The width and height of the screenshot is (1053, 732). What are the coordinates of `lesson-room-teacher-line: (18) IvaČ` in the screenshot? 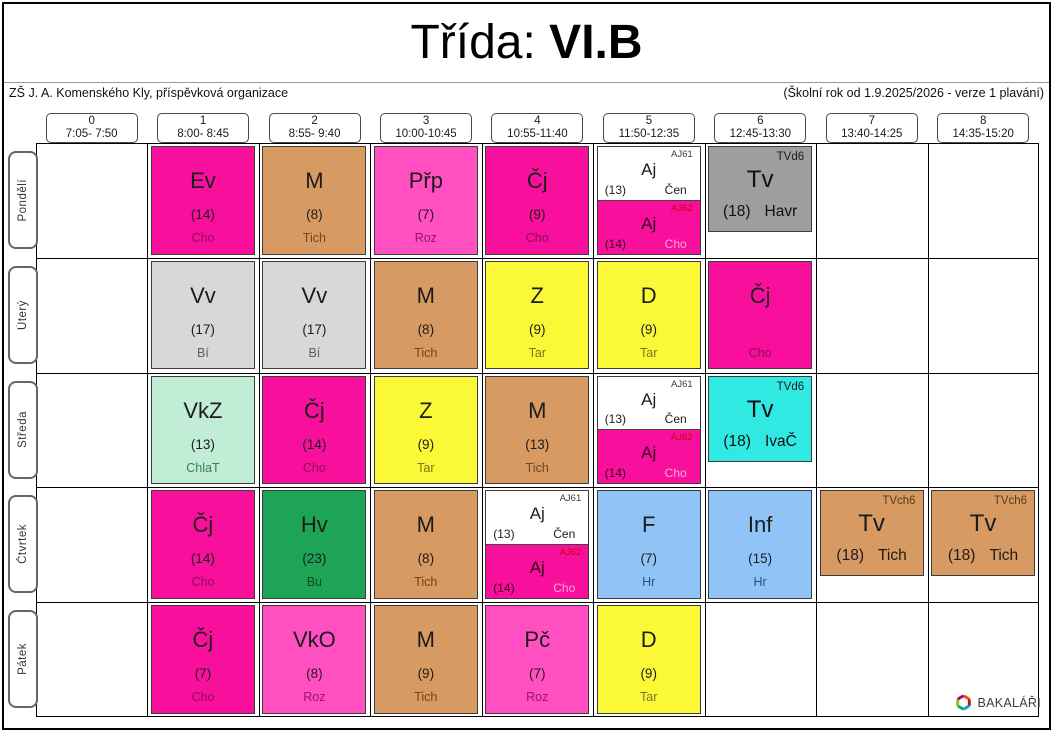 It's located at (759, 442).